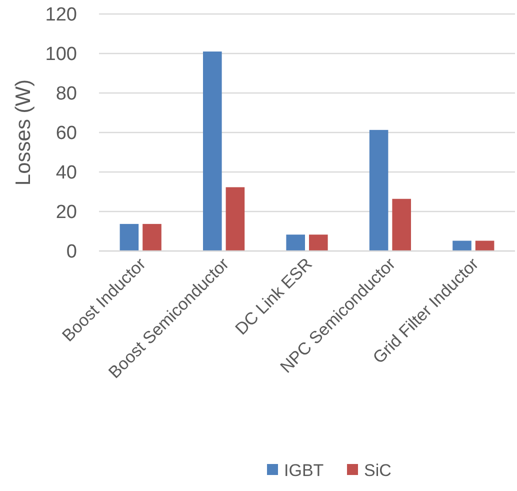 This screenshot has width=517, height=491. I want to click on y-axis-title: Losses (W), so click(23, 132).